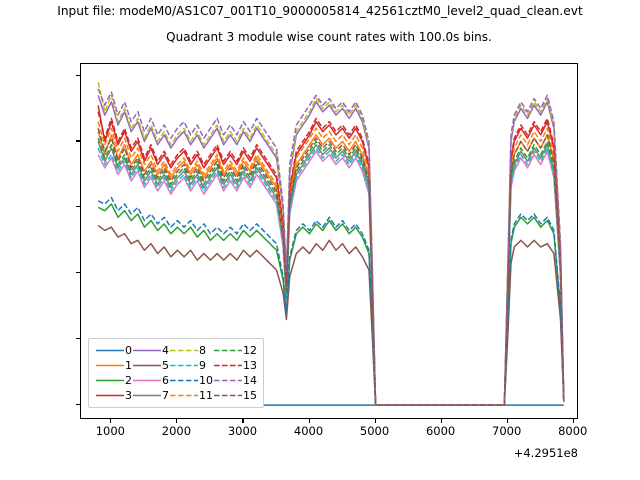 The width and height of the screenshot is (640, 480). What do you see at coordinates (165, 350) in the screenshot?
I see `legend-label-4: 4` at bounding box center [165, 350].